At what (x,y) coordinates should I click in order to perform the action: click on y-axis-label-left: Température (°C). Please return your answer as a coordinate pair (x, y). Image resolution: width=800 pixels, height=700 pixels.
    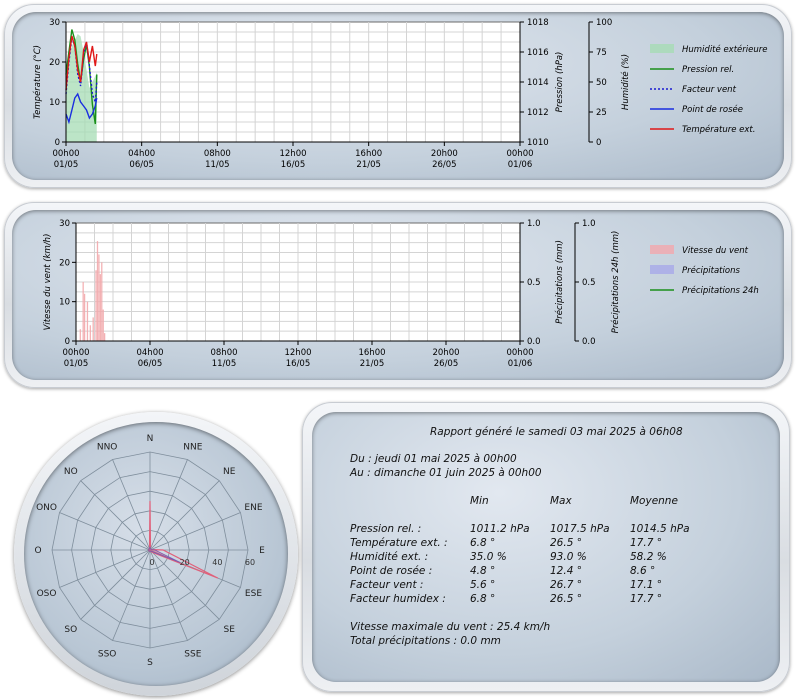
    Looking at the image, I should click on (37, 82).